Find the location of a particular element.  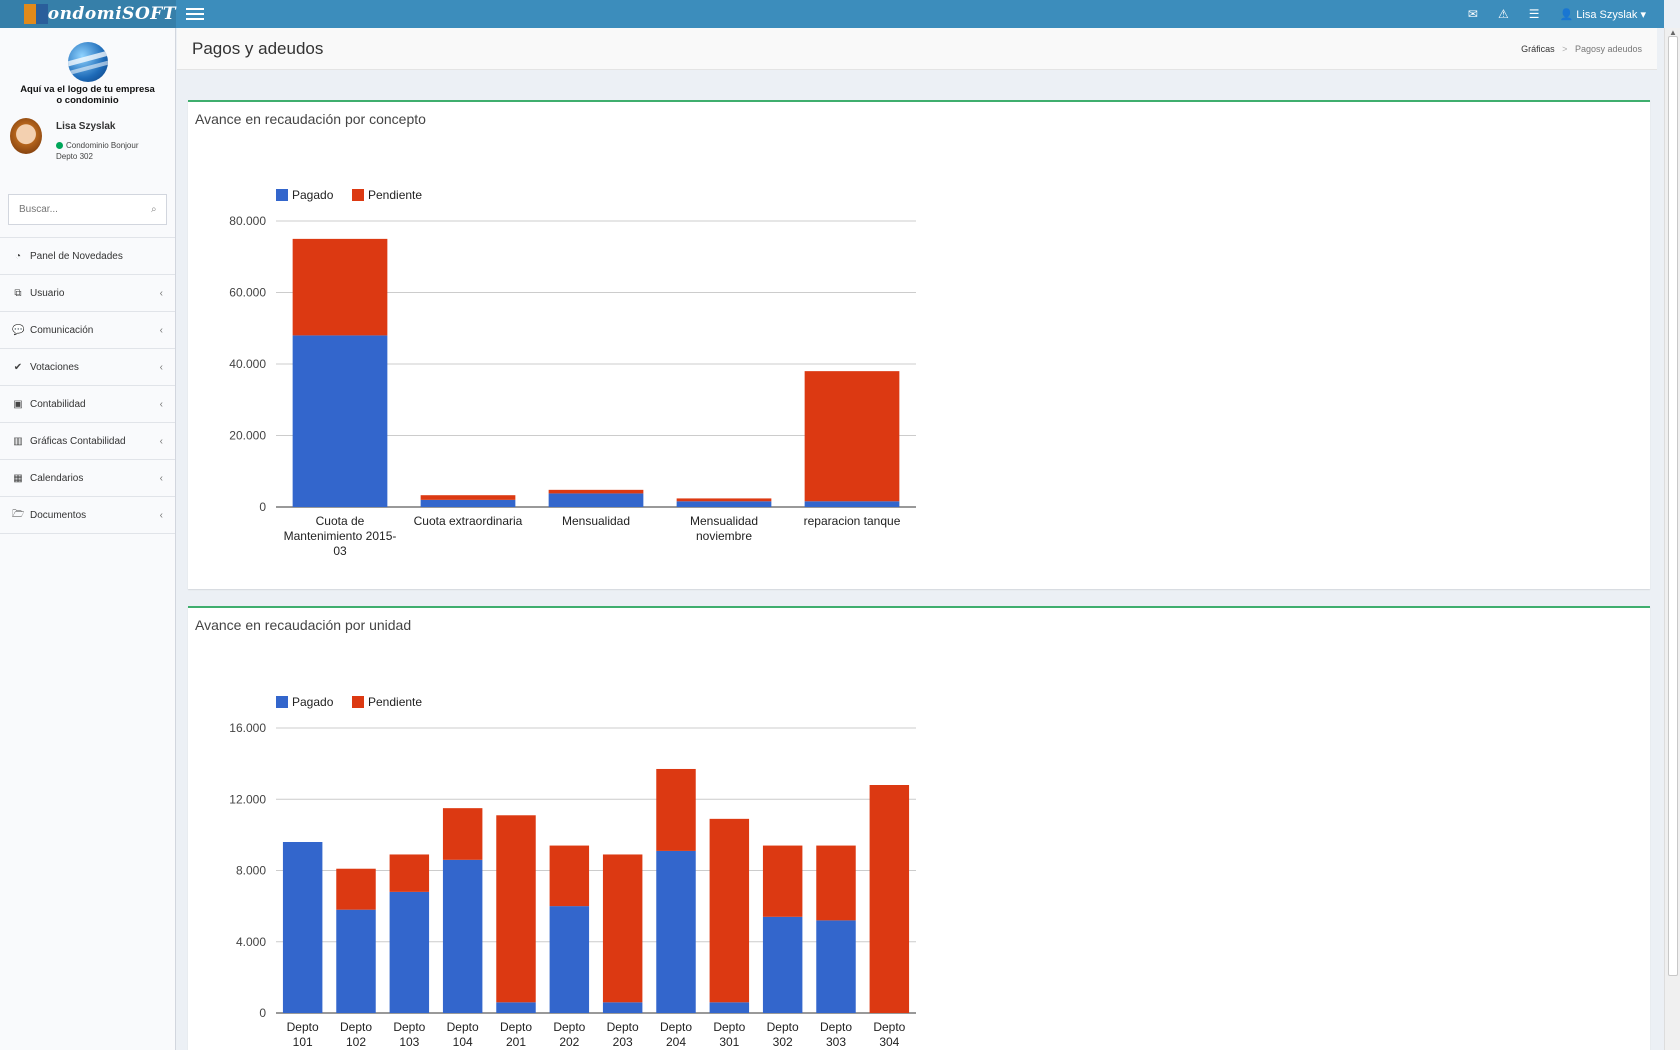

sidebar-search: ⌕ is located at coordinates (87, 209).